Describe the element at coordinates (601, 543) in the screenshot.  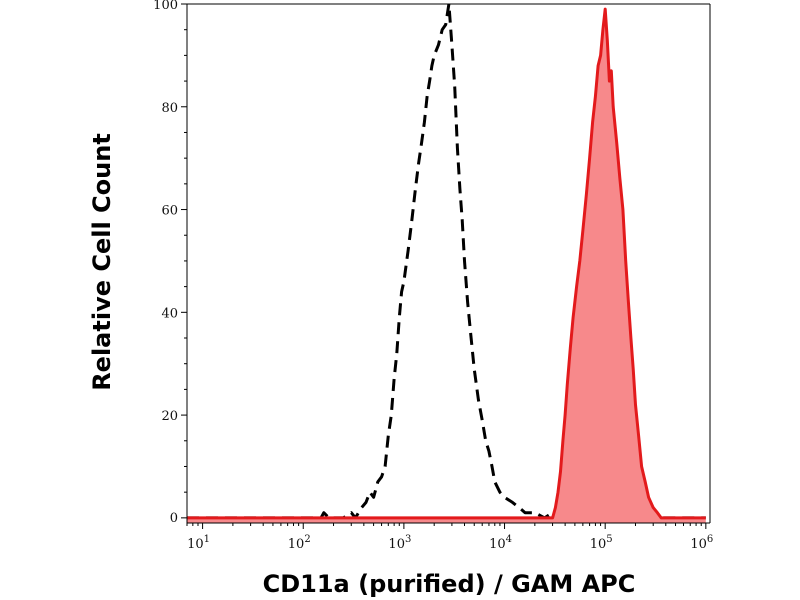
I see `x-tick-label: 10⁵` at that location.